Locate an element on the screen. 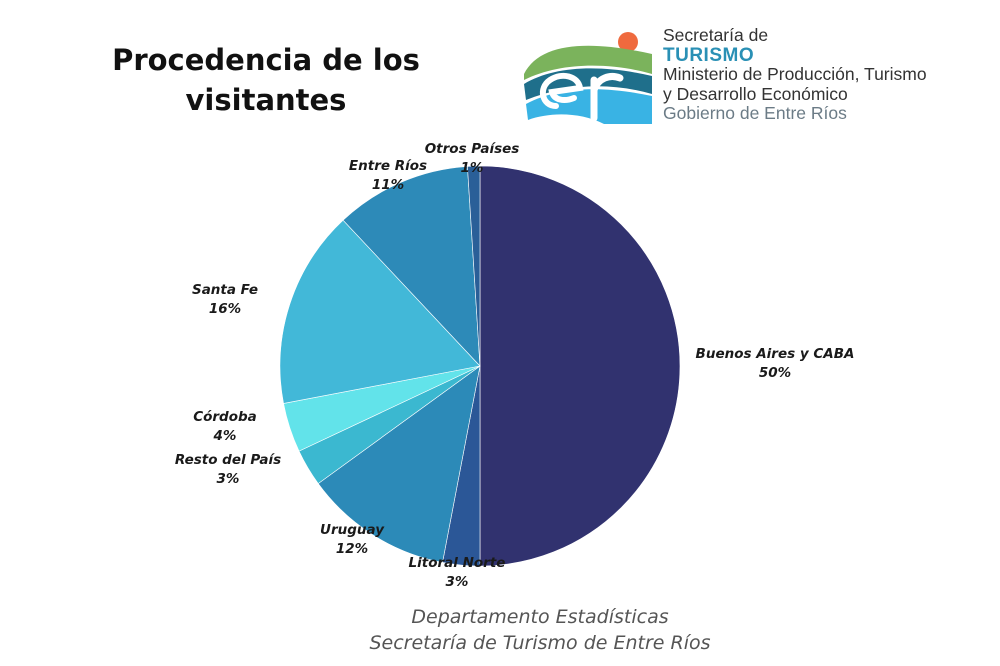  slice-label-santa-fe: Santa Fe is located at coordinates (225, 290).